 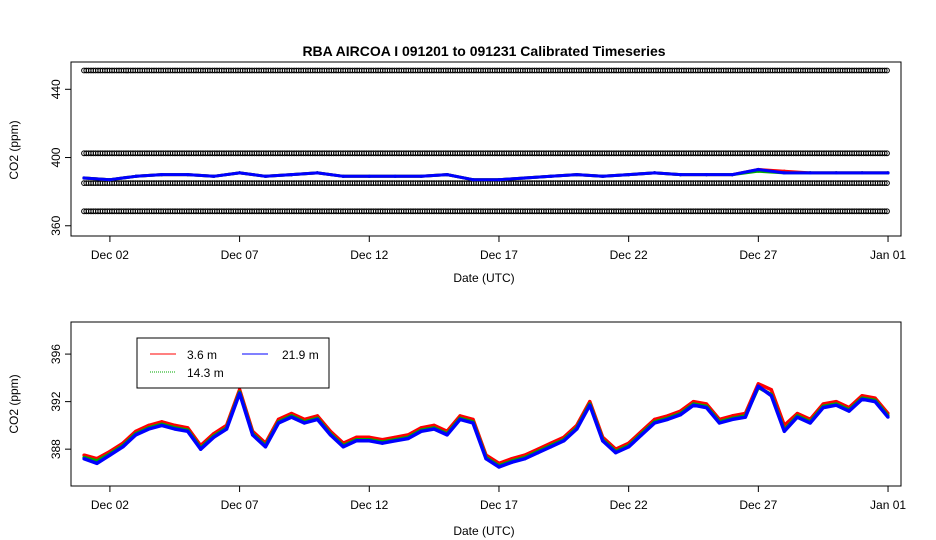 I want to click on legend-label-3-6m: 3.6 m, so click(x=202, y=355).